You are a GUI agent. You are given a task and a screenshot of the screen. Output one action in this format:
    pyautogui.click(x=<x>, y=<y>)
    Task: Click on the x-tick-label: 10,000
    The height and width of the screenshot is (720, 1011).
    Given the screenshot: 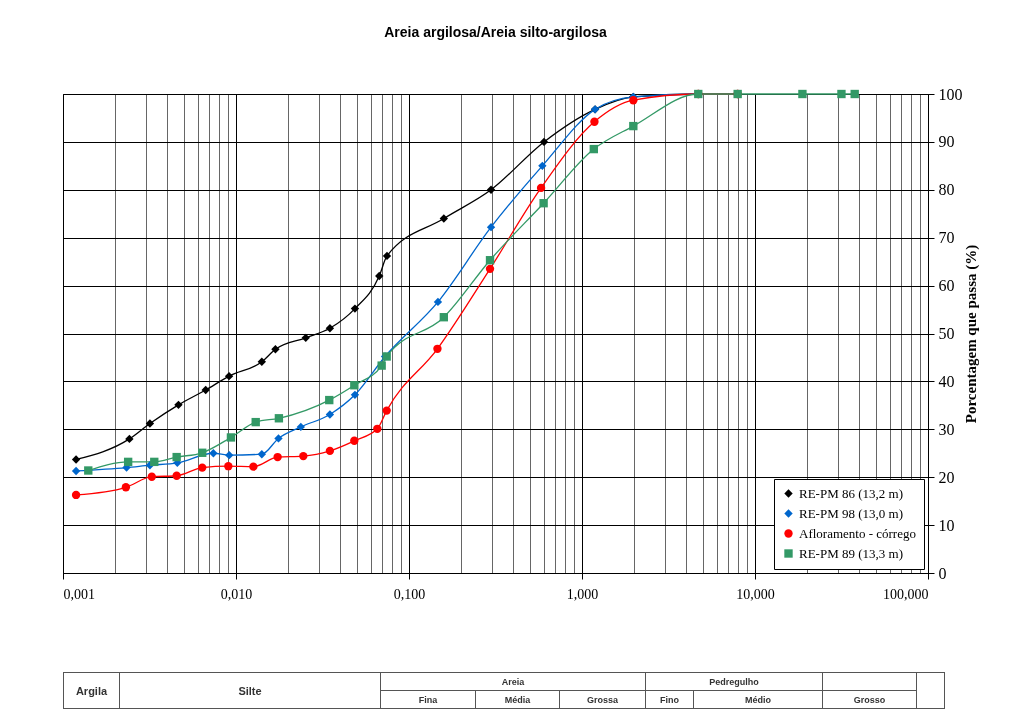 What is the action you would take?
    pyautogui.click(x=755, y=594)
    